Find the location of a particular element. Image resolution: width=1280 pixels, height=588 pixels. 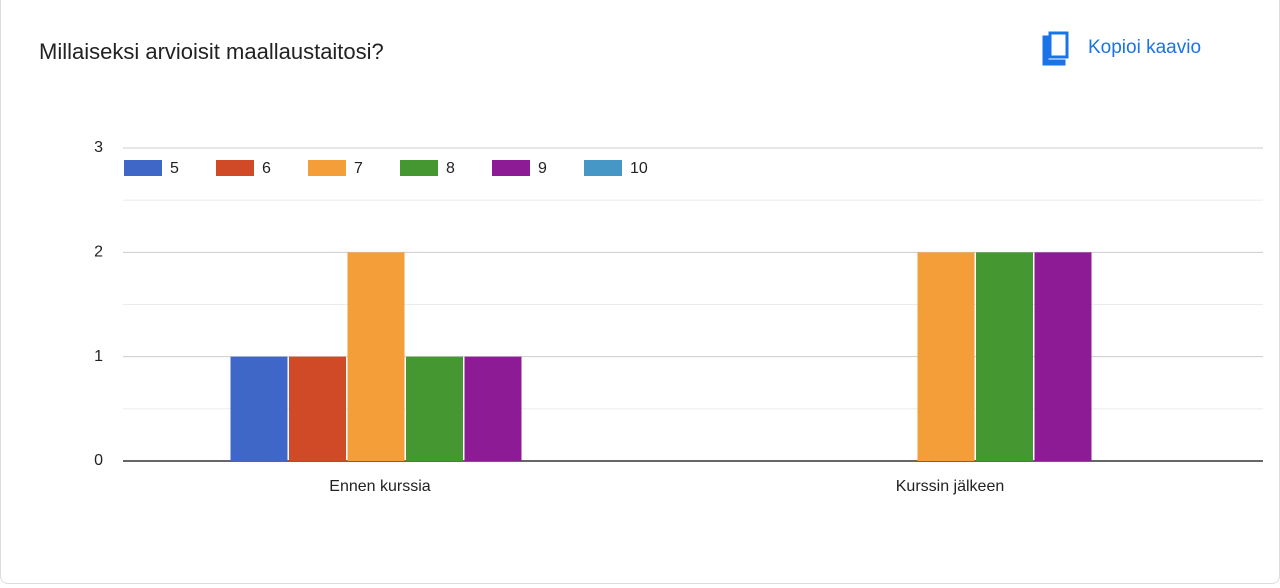

legend-label: 5 is located at coordinates (174, 168).